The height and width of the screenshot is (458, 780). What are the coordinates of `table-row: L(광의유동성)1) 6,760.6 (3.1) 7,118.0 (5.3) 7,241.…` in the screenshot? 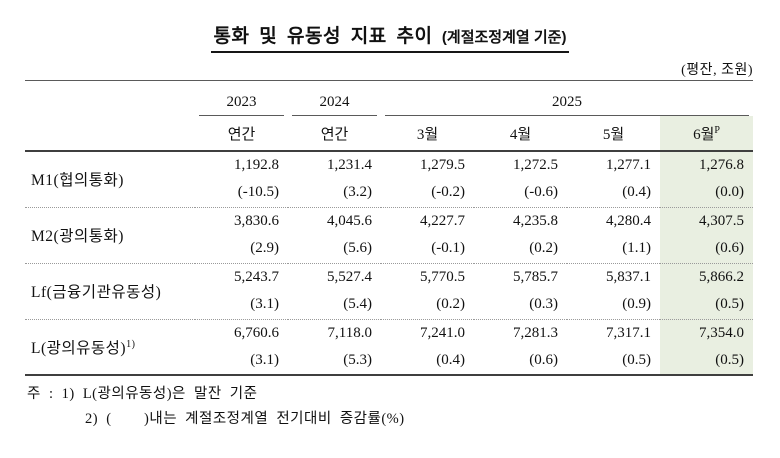 It's located at (389, 347).